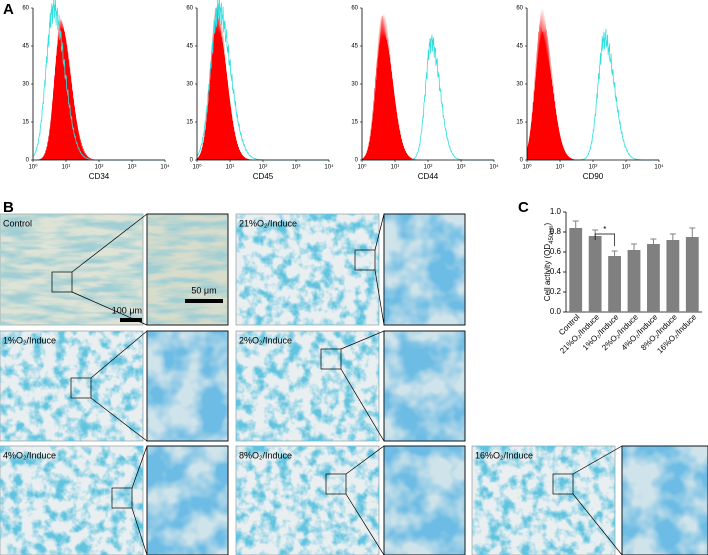 This screenshot has height=555, width=708. Describe the element at coordinates (593, 176) in the screenshot. I see `x-axis-label: CD90` at that location.